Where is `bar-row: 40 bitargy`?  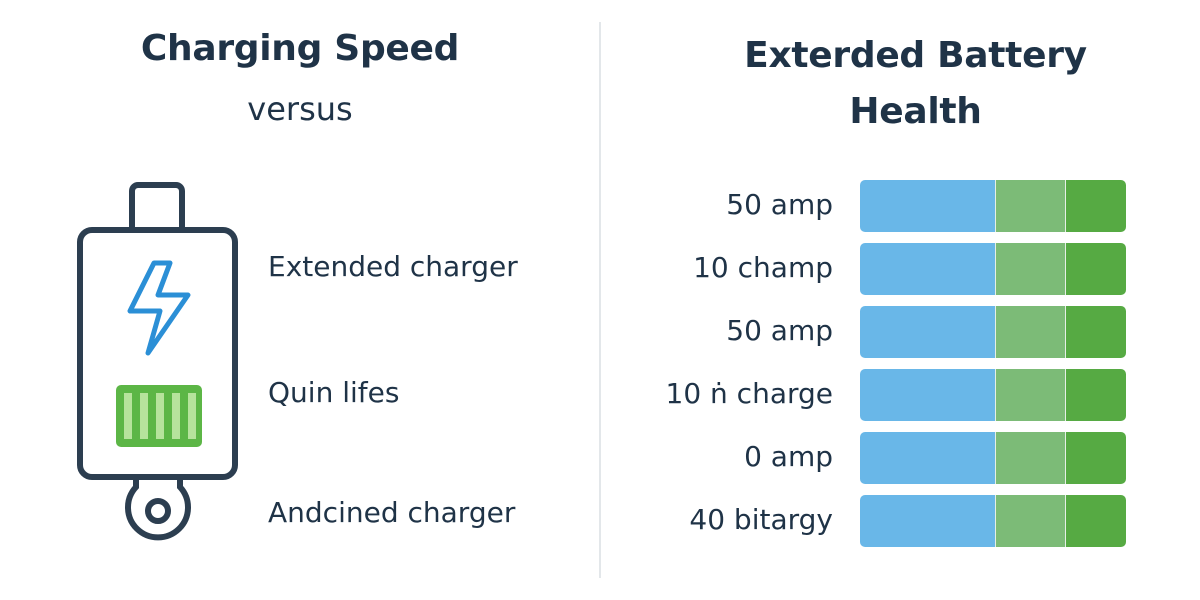 bar-row: 40 bitargy is located at coordinates (900, 522).